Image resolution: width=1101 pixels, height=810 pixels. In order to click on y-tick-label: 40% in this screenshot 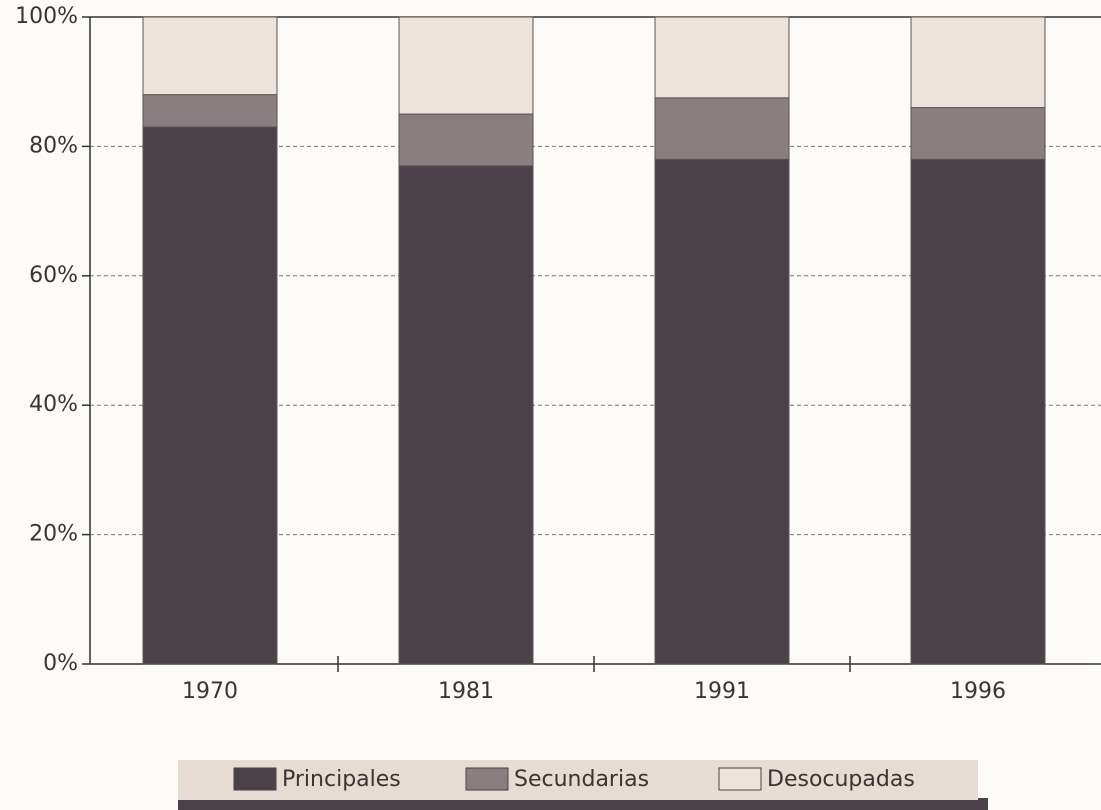, I will do `click(53, 404)`.